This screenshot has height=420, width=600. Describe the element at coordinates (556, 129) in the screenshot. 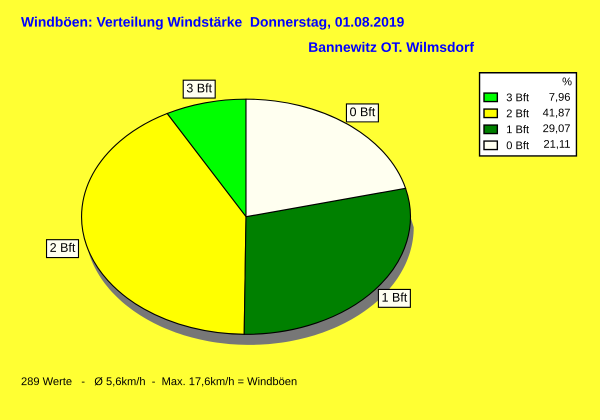

I see `data-label: 29,07` at that location.